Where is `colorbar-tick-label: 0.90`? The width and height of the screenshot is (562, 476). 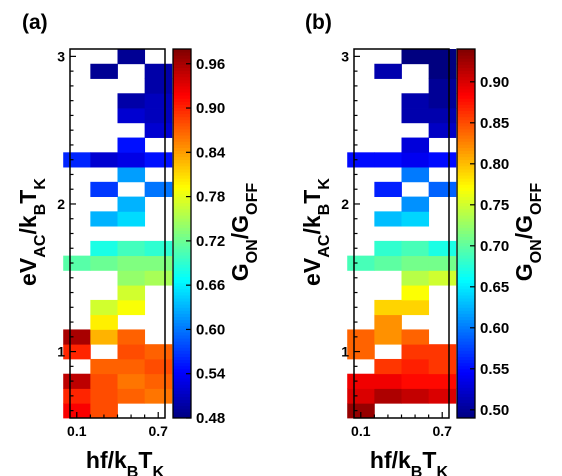
colorbar-tick-label: 0.90 is located at coordinates (210, 108).